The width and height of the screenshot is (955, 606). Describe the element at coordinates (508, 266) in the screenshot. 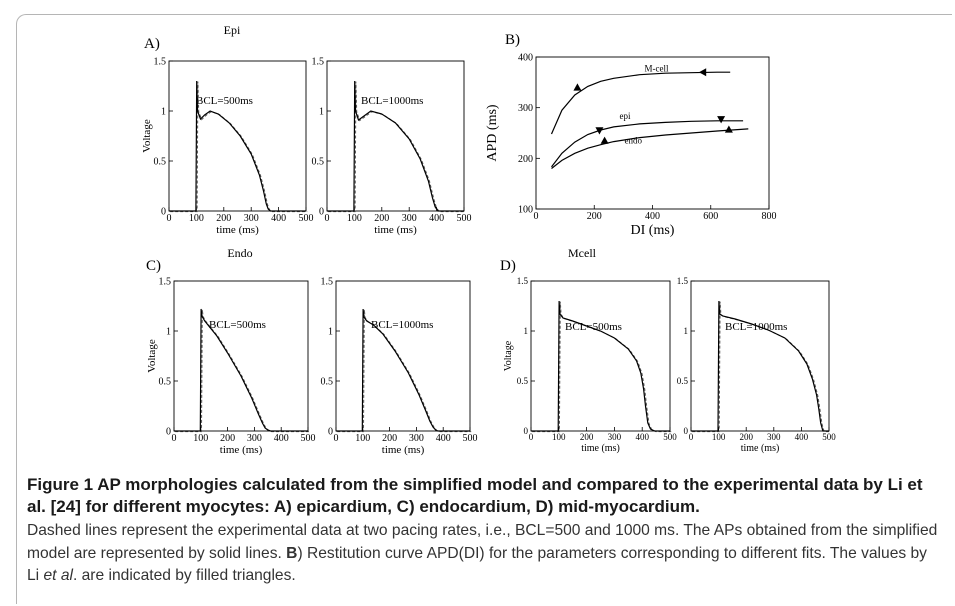

I see `panel-label: D)` at that location.